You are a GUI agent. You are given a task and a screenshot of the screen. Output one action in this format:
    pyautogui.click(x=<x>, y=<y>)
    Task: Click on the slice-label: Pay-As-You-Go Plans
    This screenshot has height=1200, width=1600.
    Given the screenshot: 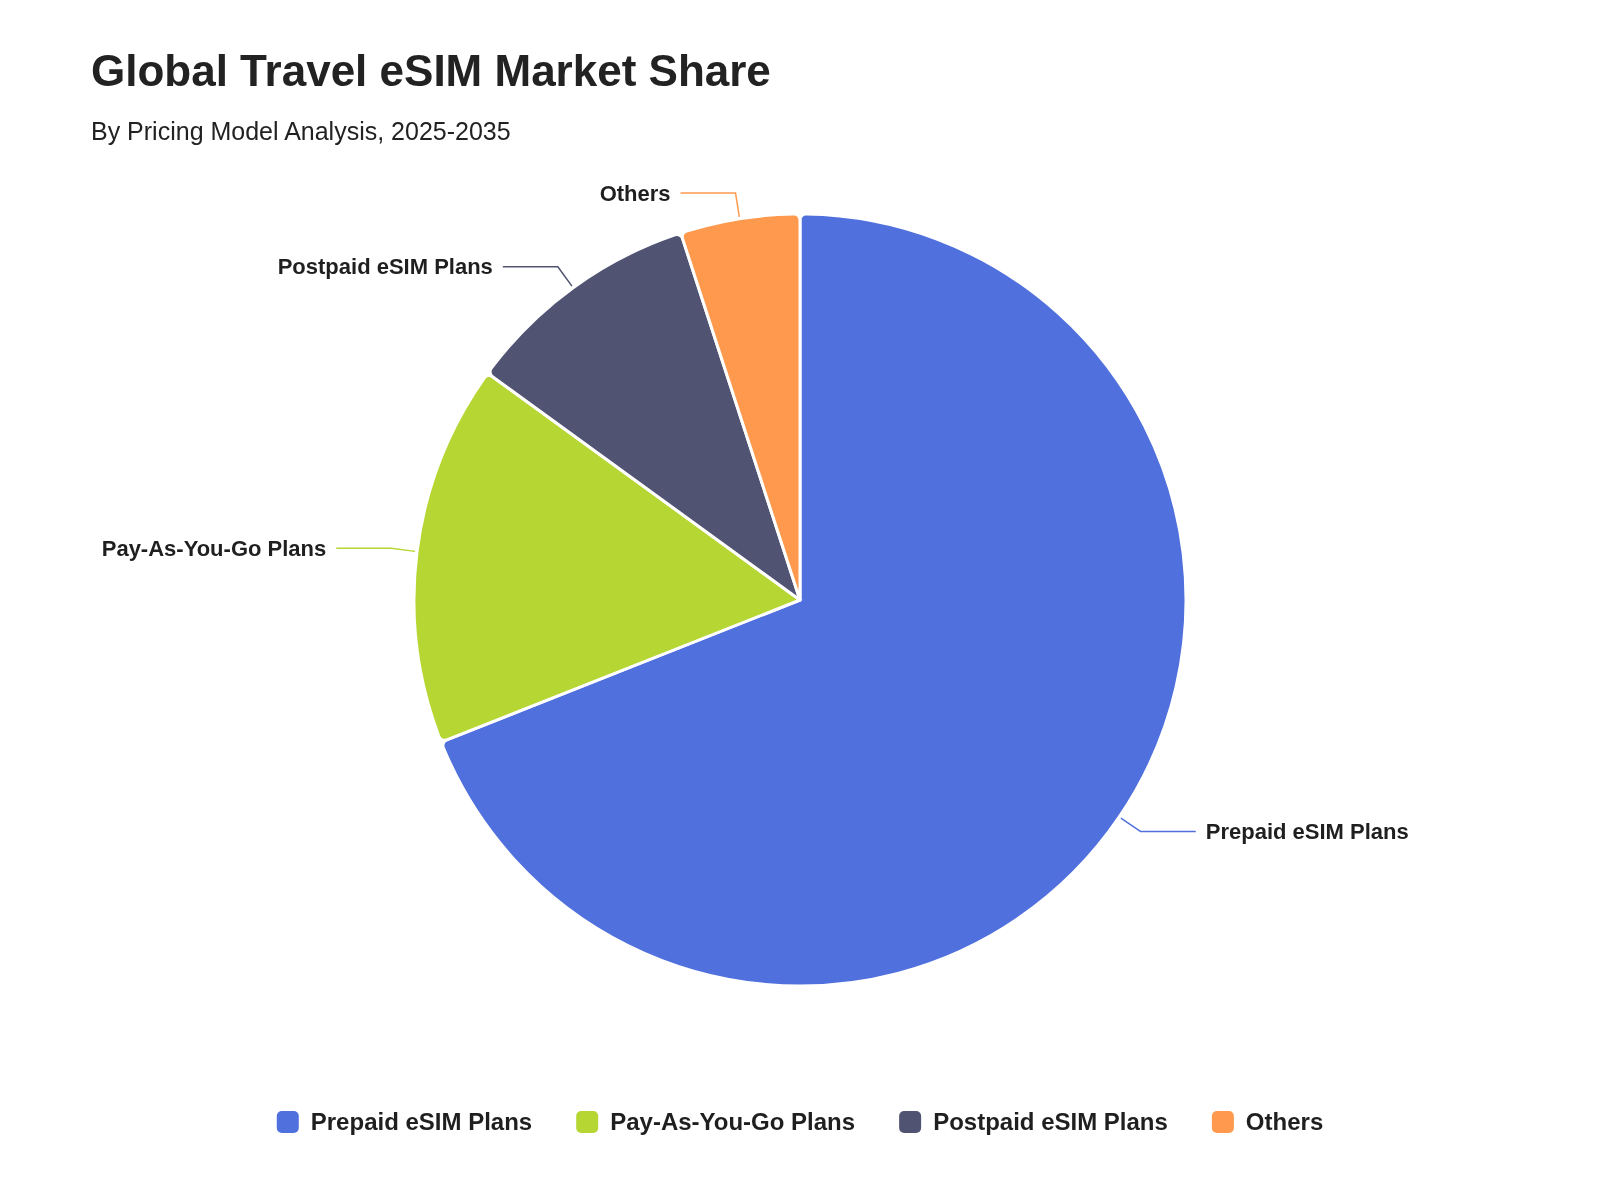 What is the action you would take?
    pyautogui.click(x=214, y=549)
    